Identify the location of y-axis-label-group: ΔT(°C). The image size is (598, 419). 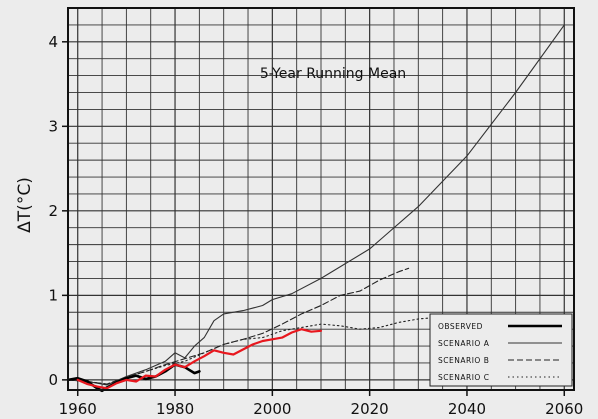
(25, 205).